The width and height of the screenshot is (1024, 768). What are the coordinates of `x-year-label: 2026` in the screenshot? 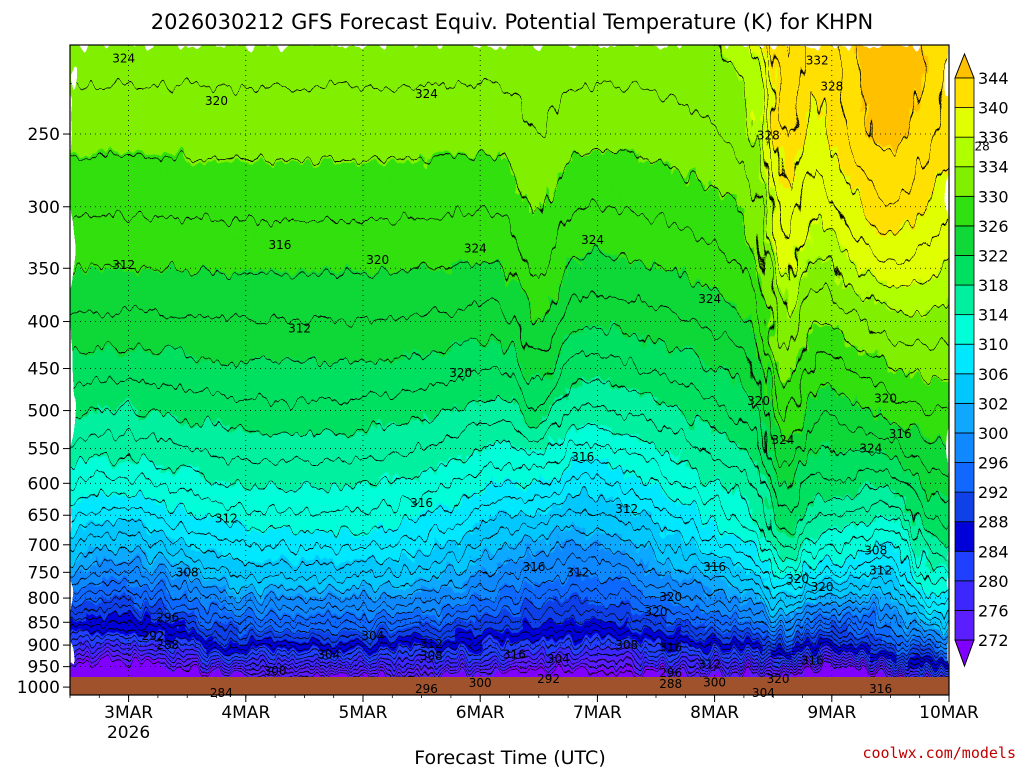 It's located at (128, 733).